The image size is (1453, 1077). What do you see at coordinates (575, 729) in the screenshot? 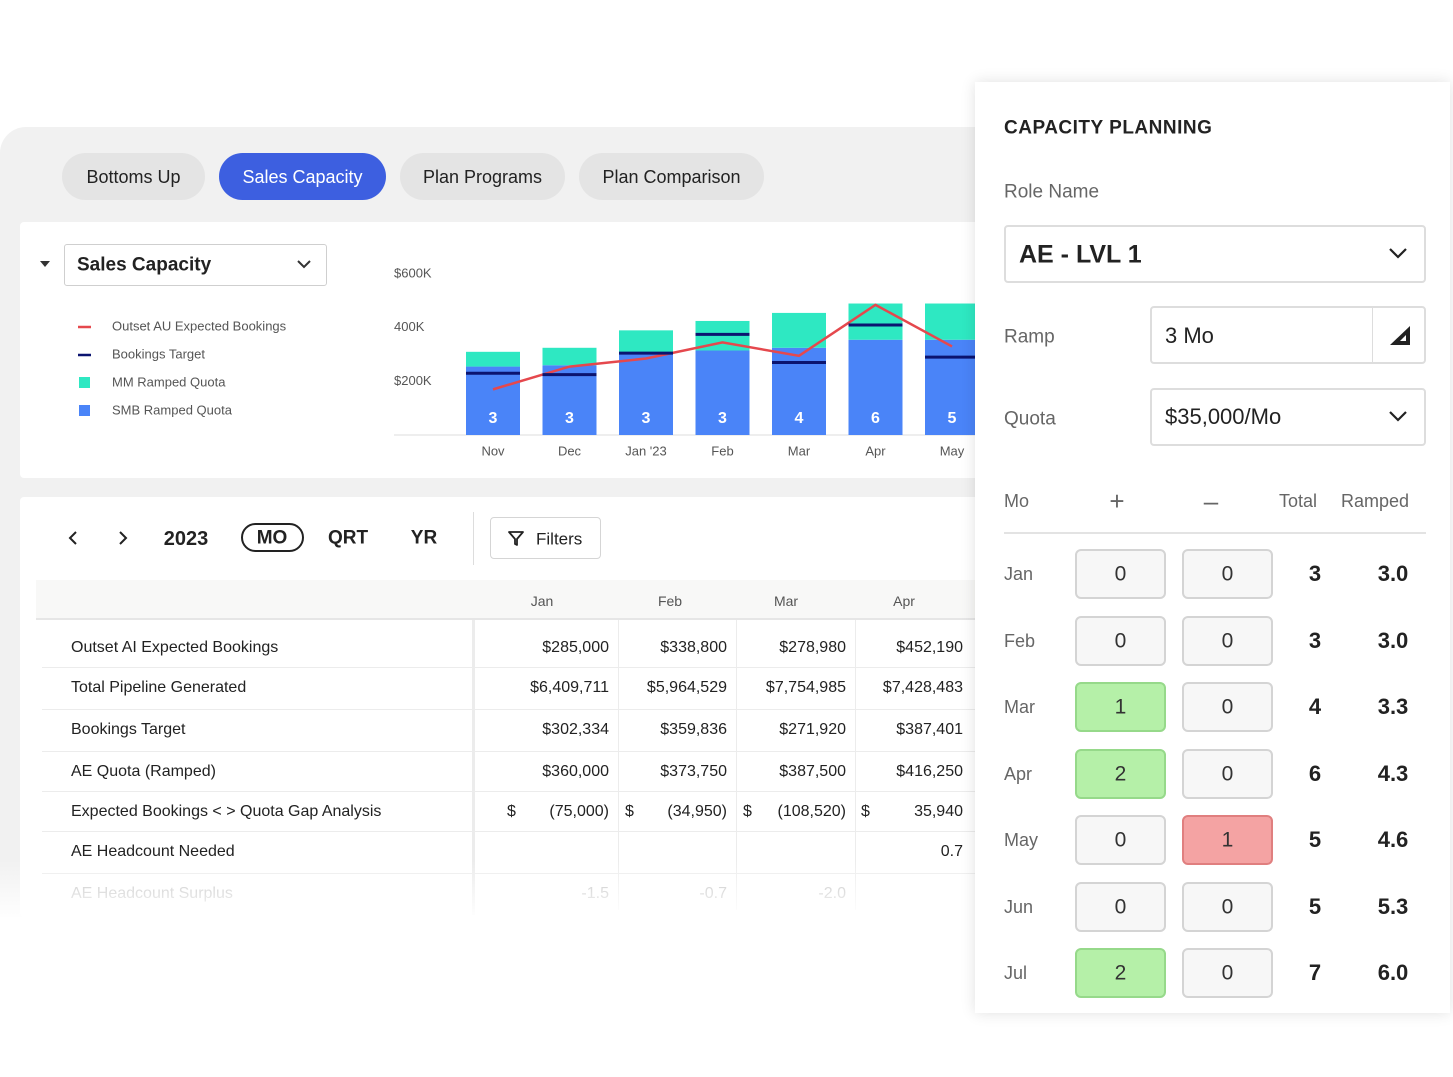
I see `cell: $302,334` at bounding box center [575, 729].